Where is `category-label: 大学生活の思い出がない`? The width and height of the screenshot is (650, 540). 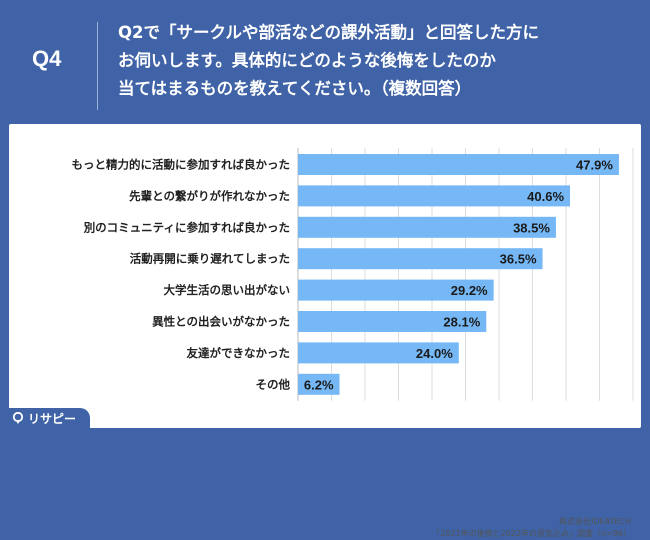
category-label: 大学生活の思い出がない is located at coordinates (227, 290).